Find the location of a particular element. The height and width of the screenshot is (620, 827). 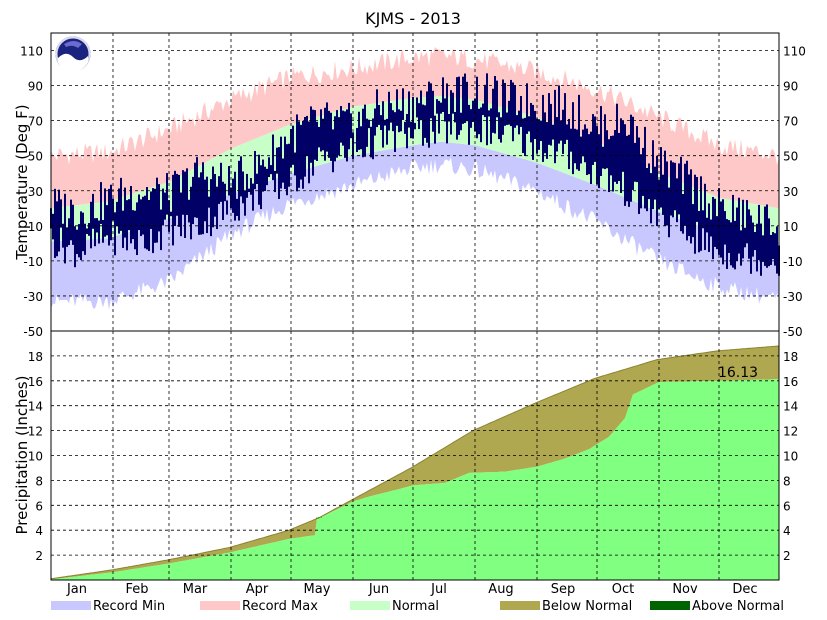

precipitation-y-tick-label-left: 12 is located at coordinates (35, 432).